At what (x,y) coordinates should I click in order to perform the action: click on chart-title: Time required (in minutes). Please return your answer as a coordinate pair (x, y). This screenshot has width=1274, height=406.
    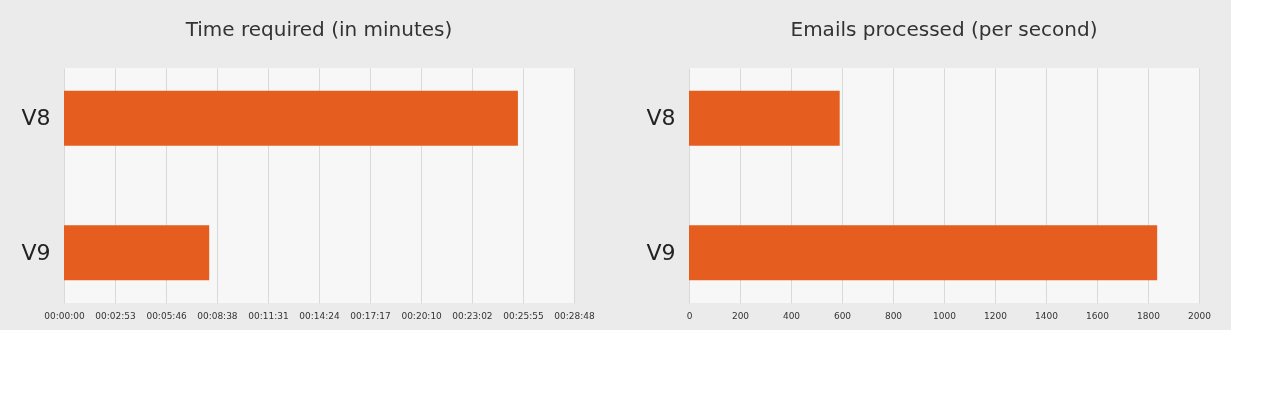
    Looking at the image, I should click on (318, 29).